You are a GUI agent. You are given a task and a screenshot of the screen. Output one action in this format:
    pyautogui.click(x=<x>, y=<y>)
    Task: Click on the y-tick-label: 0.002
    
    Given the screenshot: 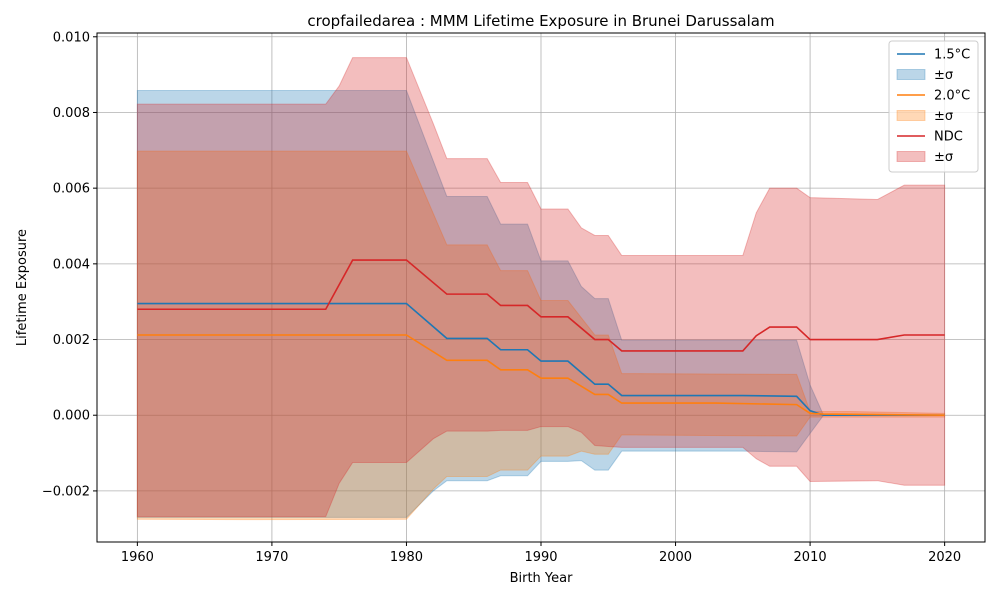 What is the action you would take?
    pyautogui.click(x=71, y=340)
    